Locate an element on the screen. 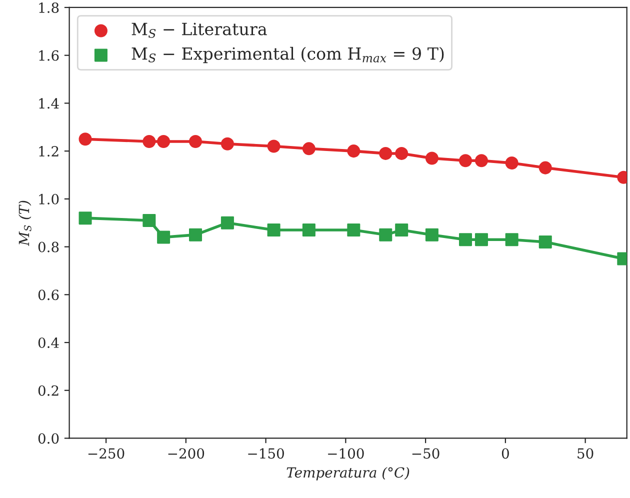 The image size is (630, 498). y-tick-label: 0.4 is located at coordinates (48, 342).